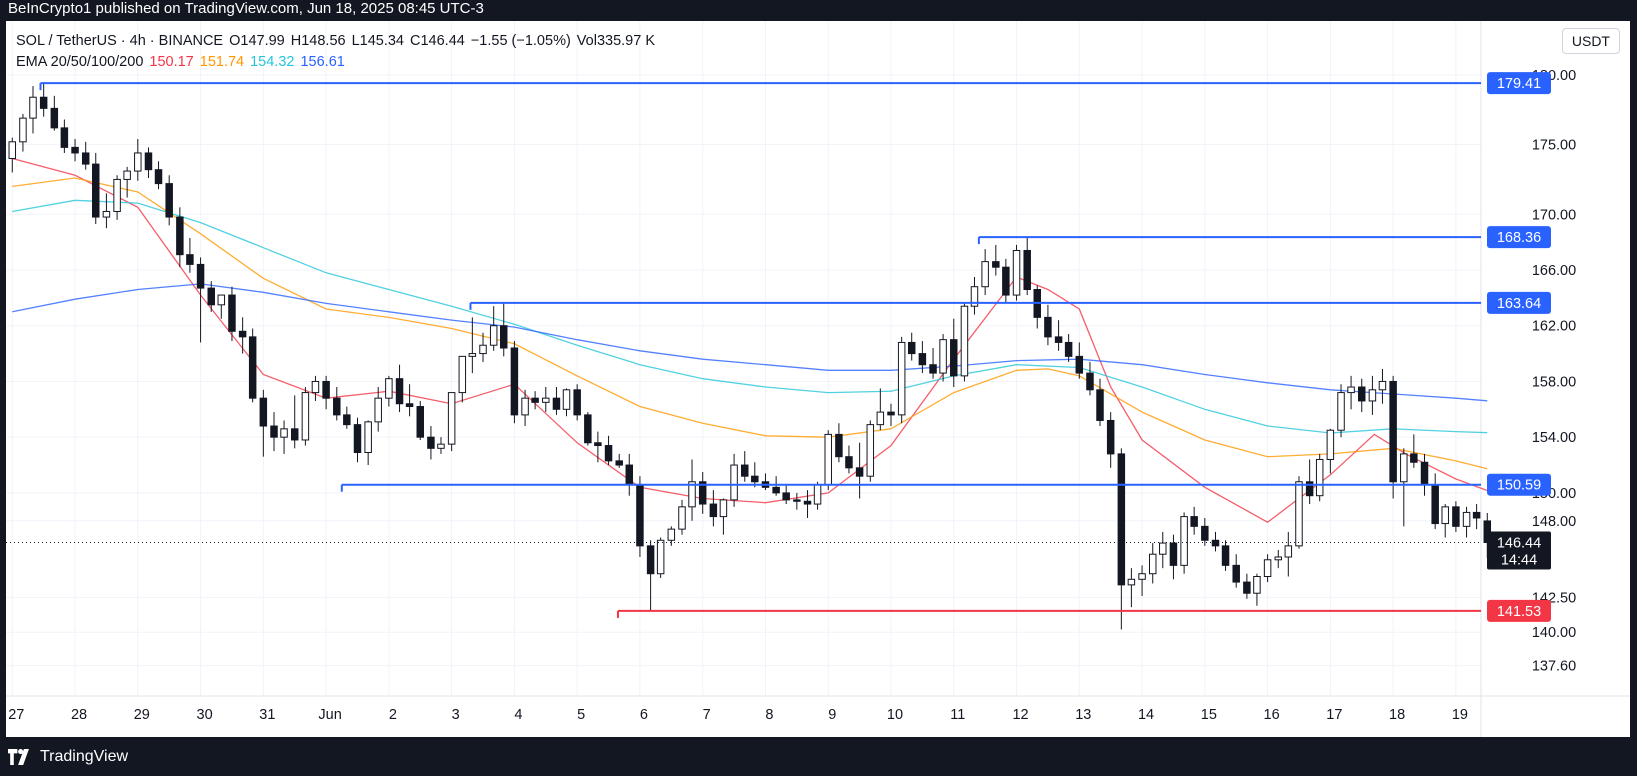 The image size is (1637, 776). What do you see at coordinates (1334, 715) in the screenshot?
I see `time-tick-label: 17` at bounding box center [1334, 715].